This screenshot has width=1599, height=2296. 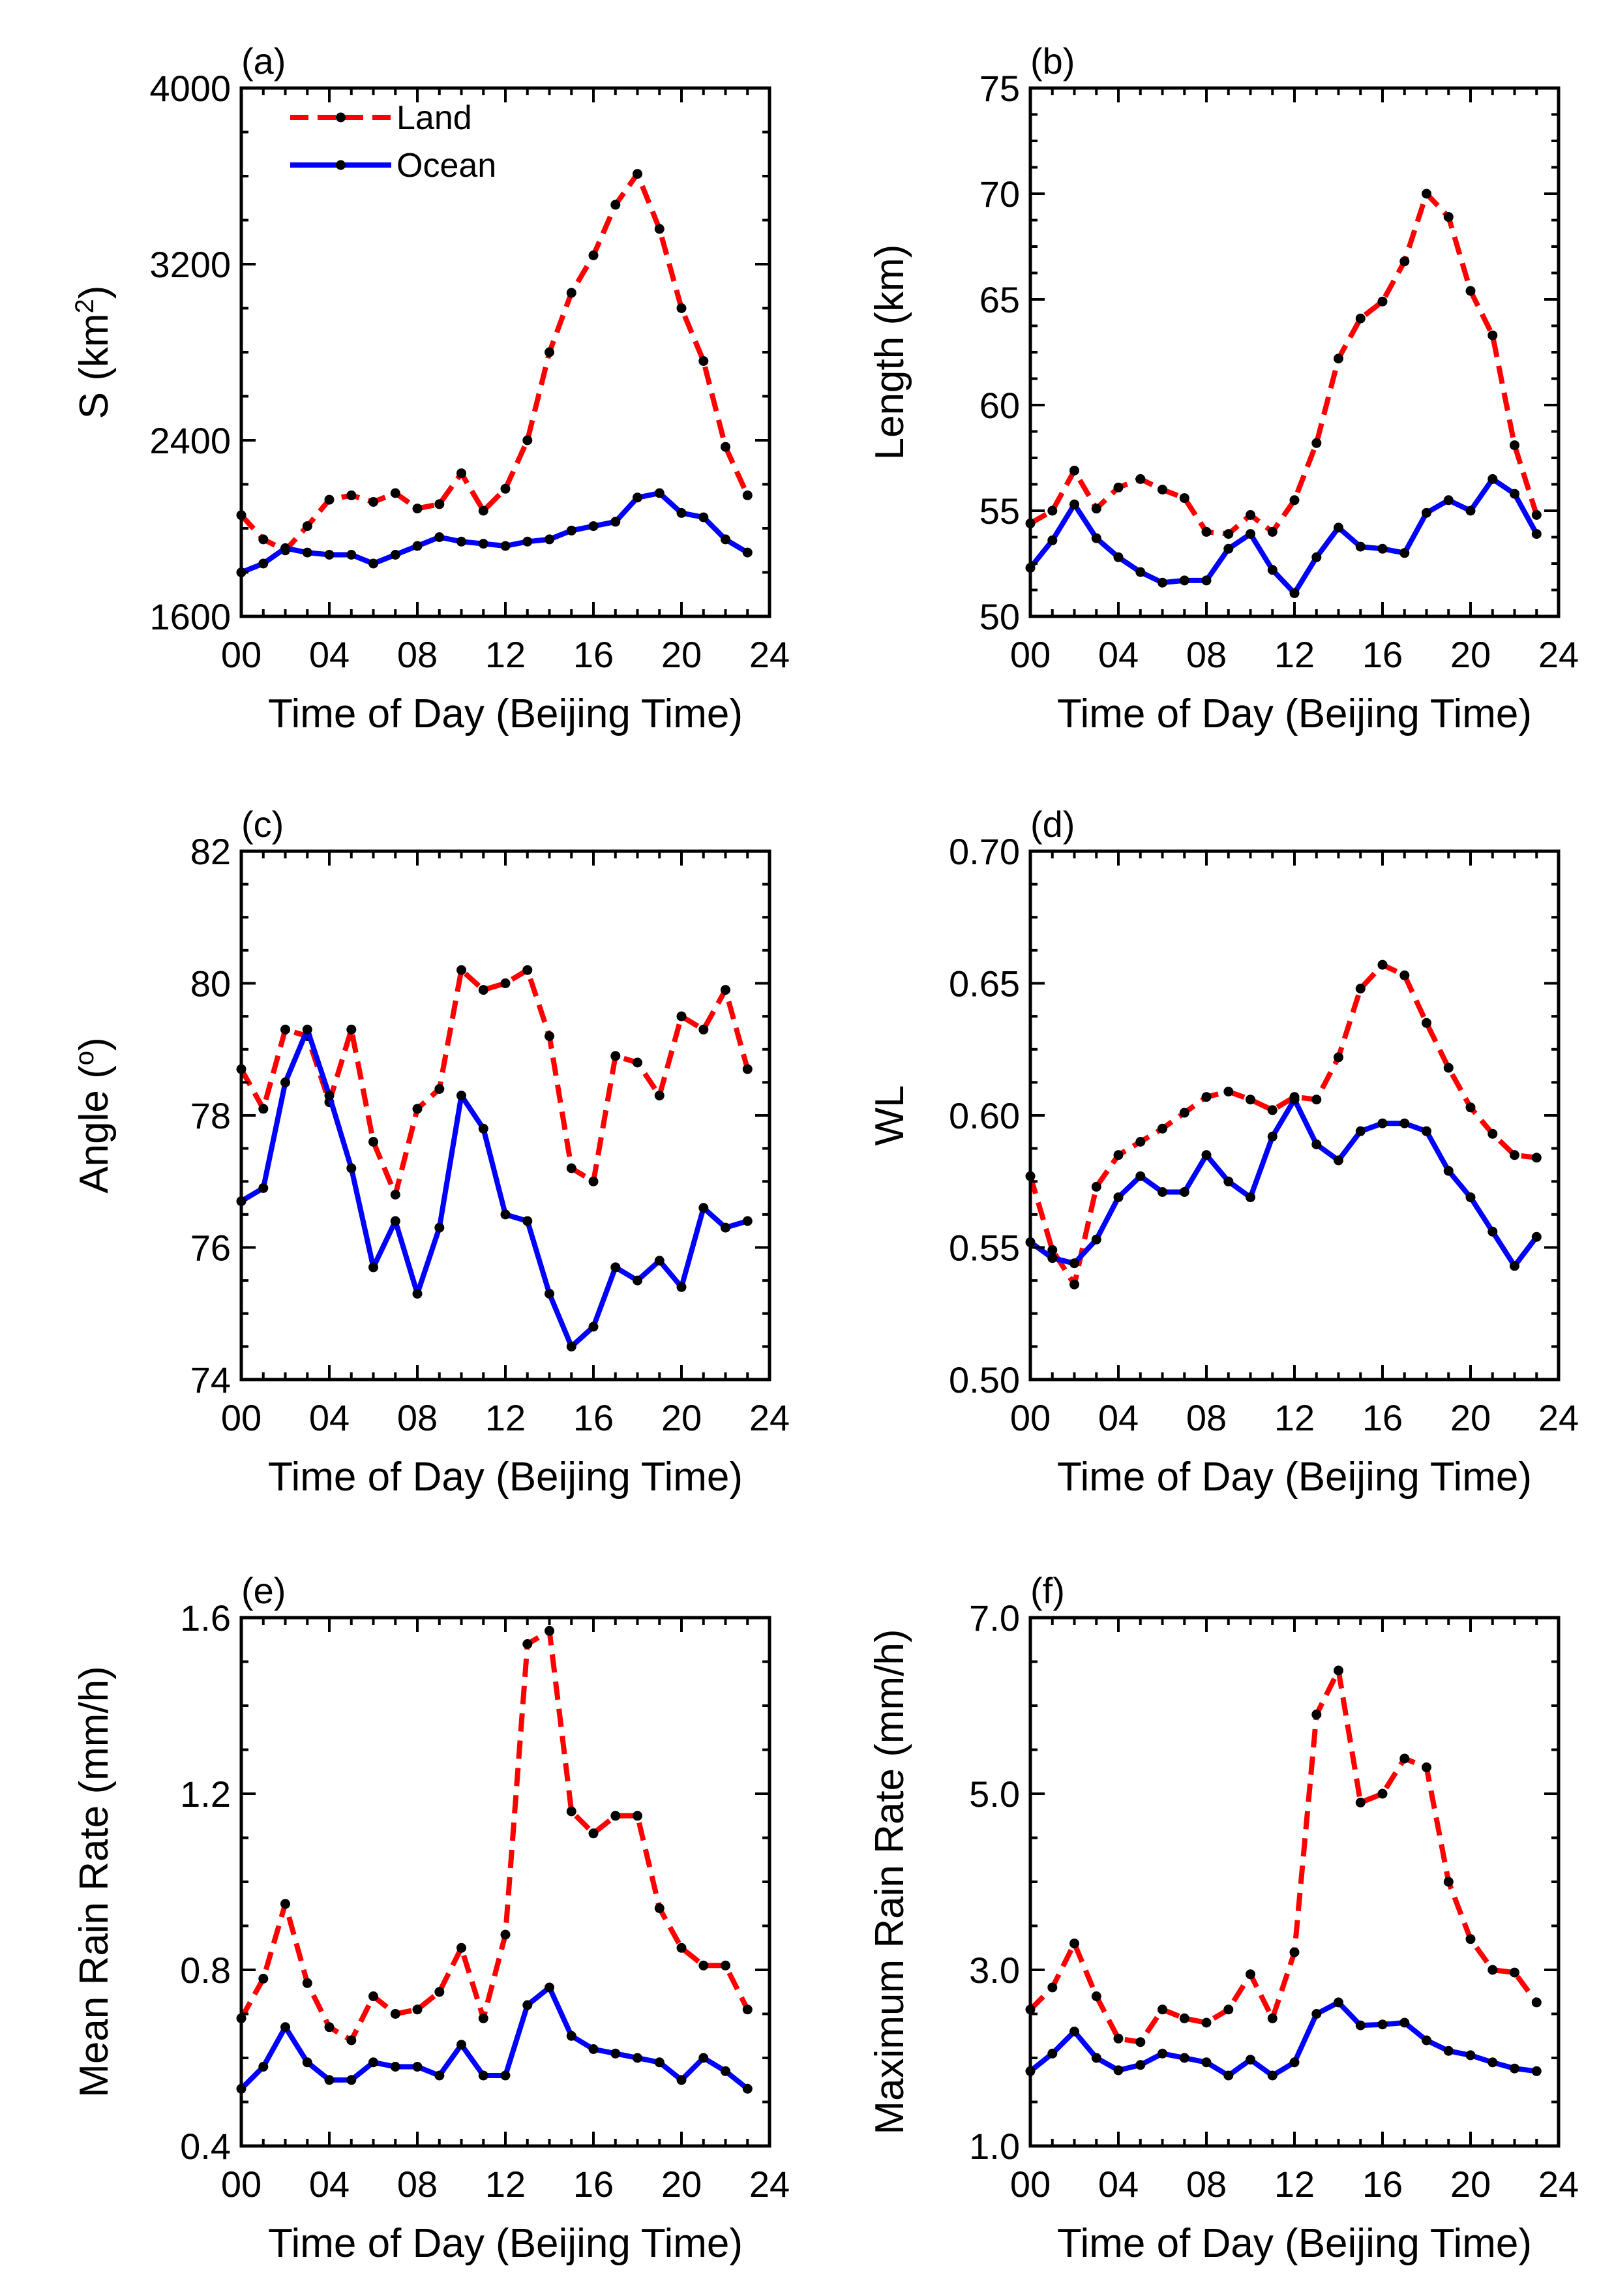 What do you see at coordinates (593, 2184) in the screenshot?
I see `xtick-label-e-4: 16` at bounding box center [593, 2184].